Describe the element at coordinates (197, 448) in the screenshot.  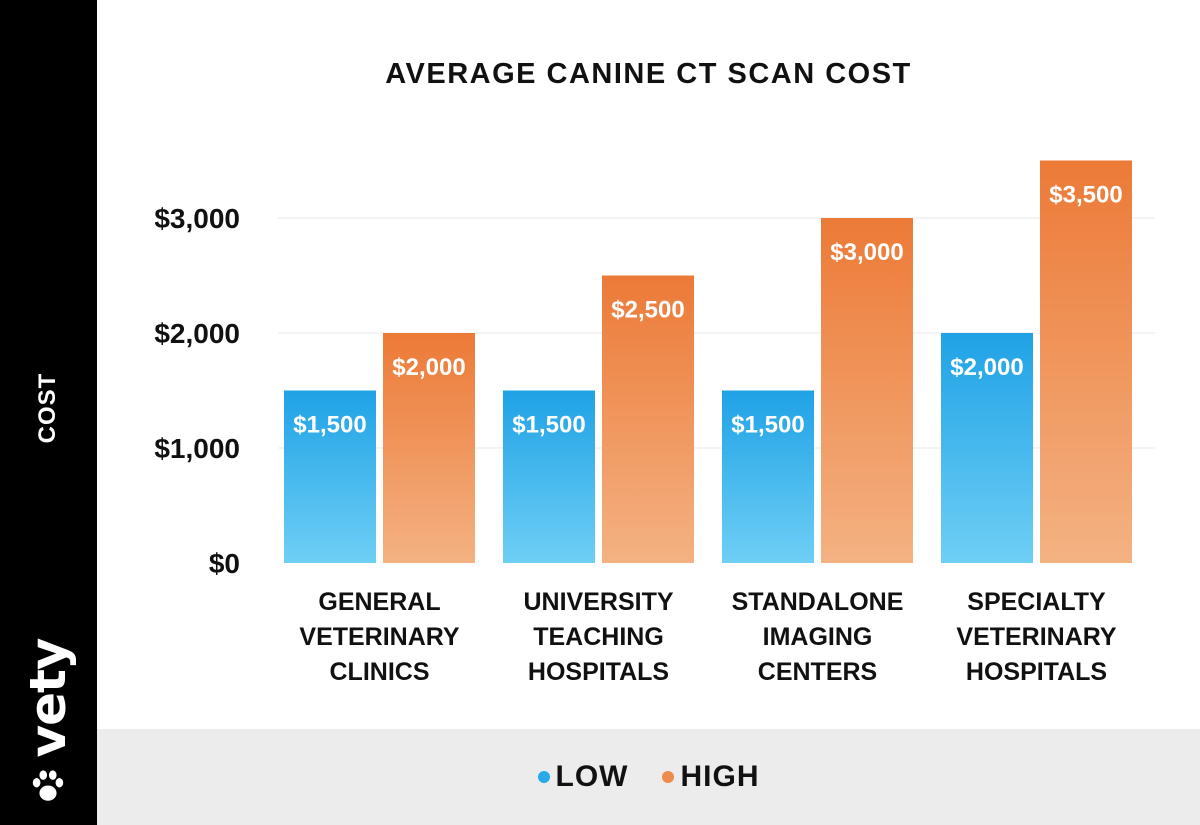
I see `y-tick-label: $1,000` at that location.